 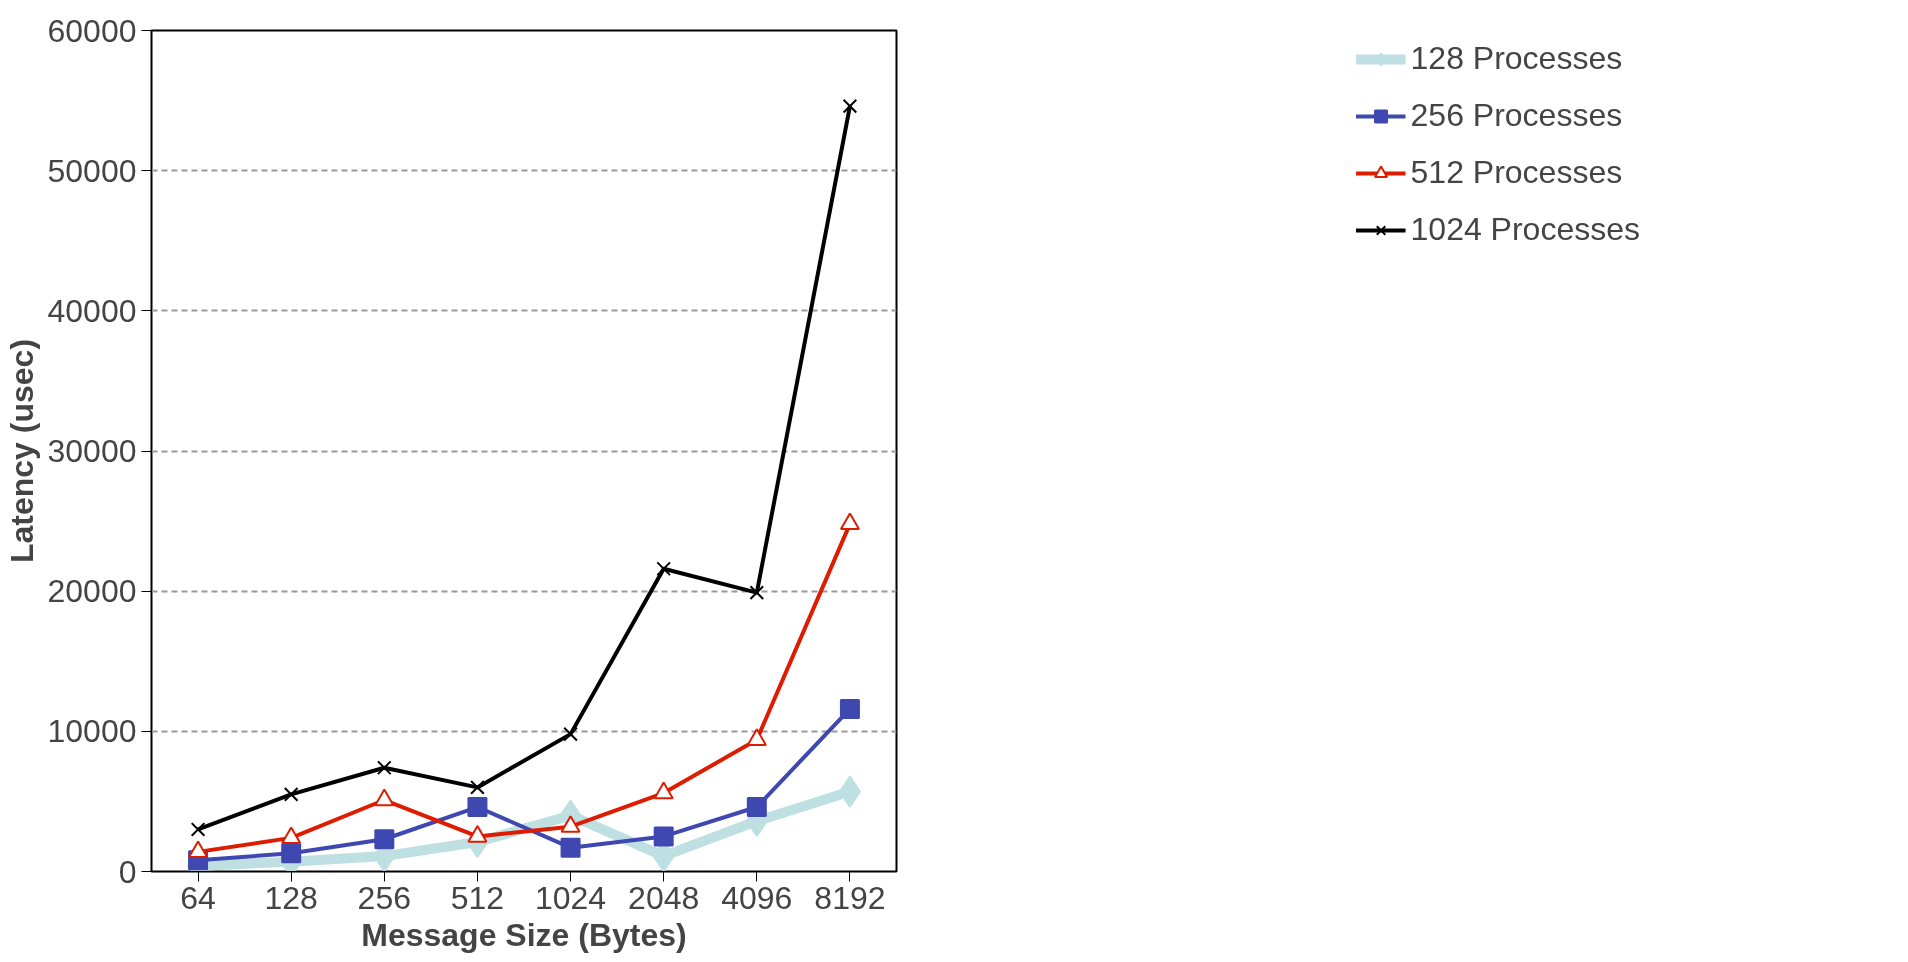 I want to click on y-tick-label: 0, so click(x=127, y=871).